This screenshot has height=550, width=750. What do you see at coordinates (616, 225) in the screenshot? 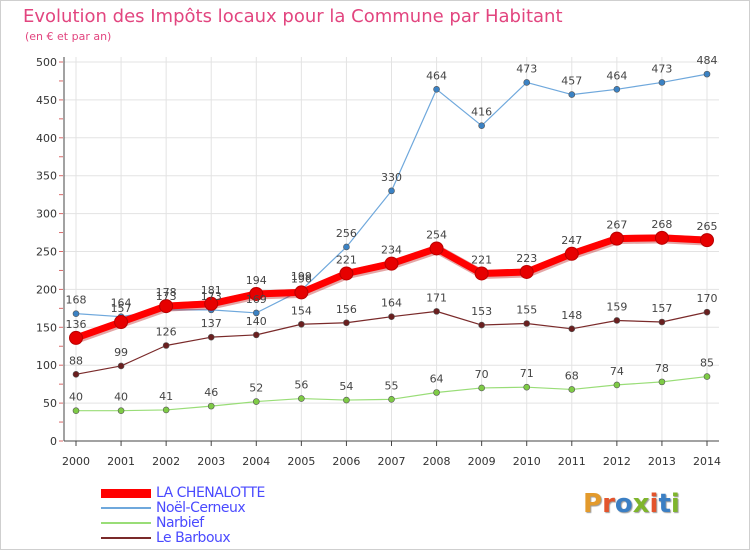
I see `data-label: 267` at bounding box center [616, 225].